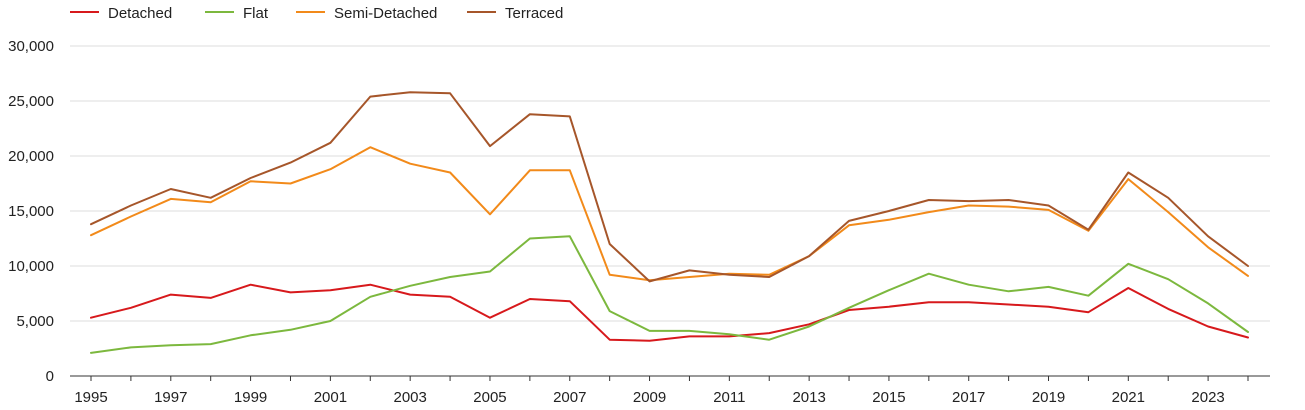  What do you see at coordinates (31, 156) in the screenshot?
I see `y-tick-label: 20,000` at bounding box center [31, 156].